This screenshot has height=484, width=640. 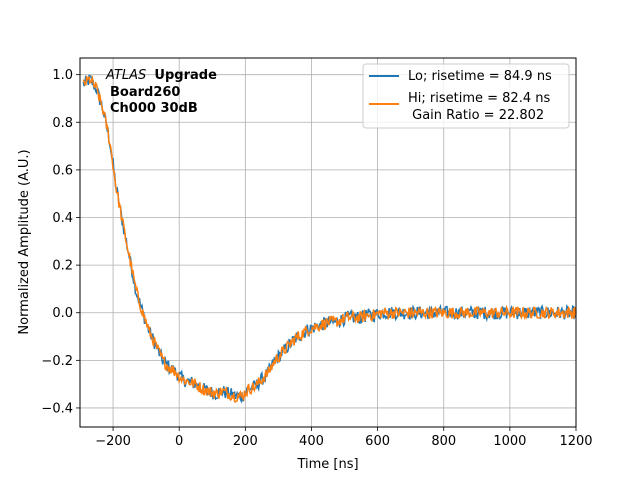 I want to click on annotation-line-2: Board260, so click(x=145, y=92).